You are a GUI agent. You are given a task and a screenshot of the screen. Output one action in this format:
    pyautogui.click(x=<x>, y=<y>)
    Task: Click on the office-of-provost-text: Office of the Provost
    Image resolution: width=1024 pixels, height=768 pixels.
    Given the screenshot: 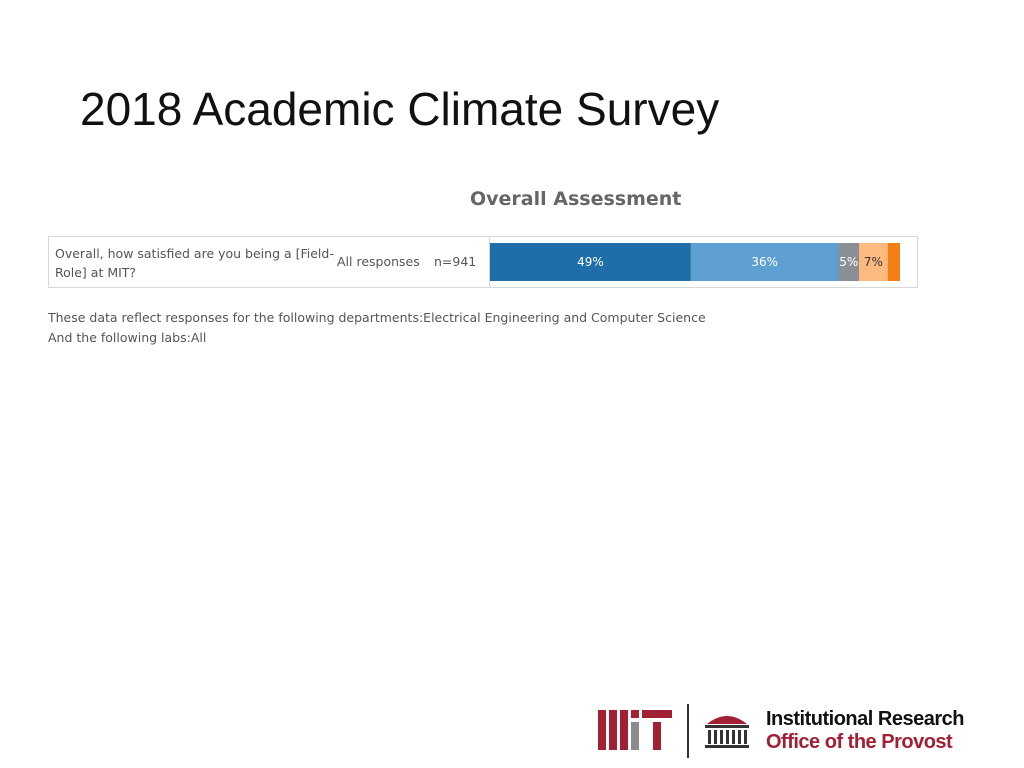 What is the action you would take?
    pyautogui.click(x=859, y=742)
    